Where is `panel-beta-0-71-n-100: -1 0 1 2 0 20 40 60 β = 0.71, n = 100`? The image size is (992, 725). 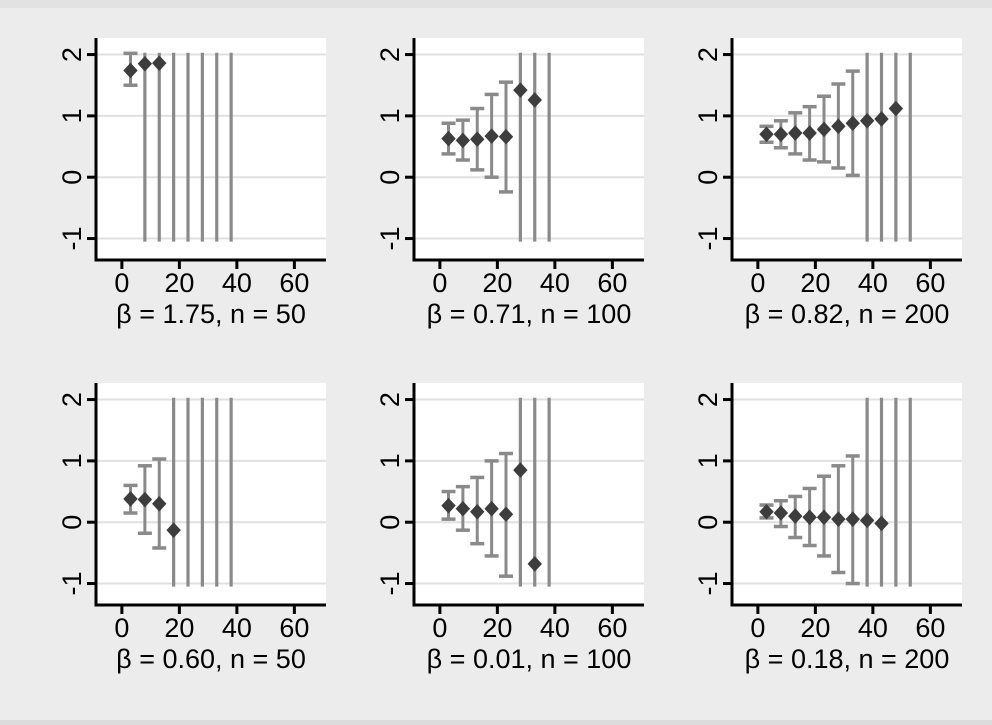 panel-beta-0-71-n-100: -1 0 1 2 0 20 40 60 β = 0.71, n = 100 is located at coordinates (511, 176).